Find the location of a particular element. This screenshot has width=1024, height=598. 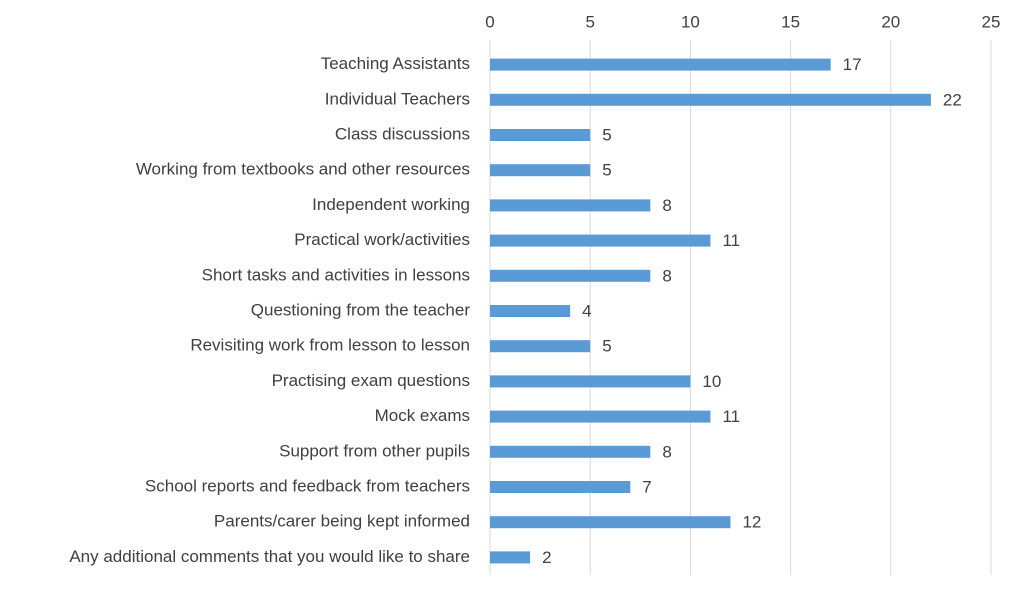

x-tick-label: 25 is located at coordinates (991, 21).